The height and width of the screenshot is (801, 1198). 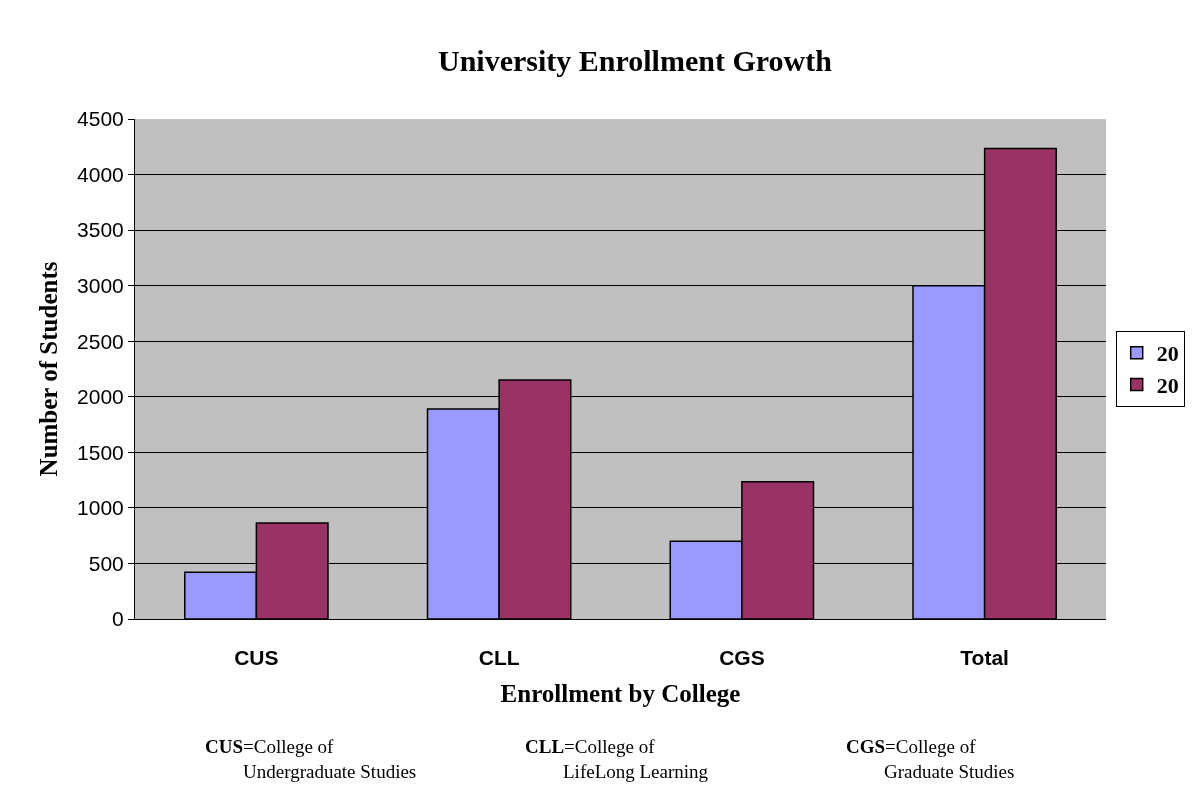 What do you see at coordinates (635, 60) in the screenshot?
I see `chart-title: University Enrollment Growth` at bounding box center [635, 60].